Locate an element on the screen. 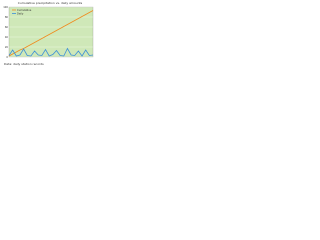  y-tick-label: 60 is located at coordinates (7, 27).